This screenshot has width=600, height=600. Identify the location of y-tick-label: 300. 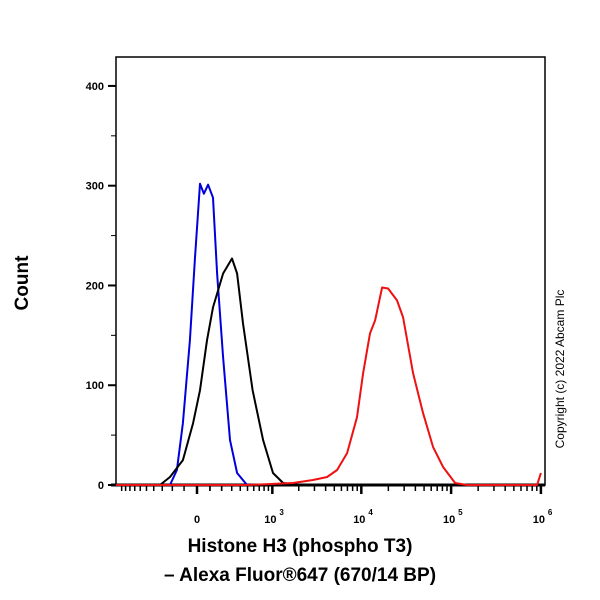
(95, 187).